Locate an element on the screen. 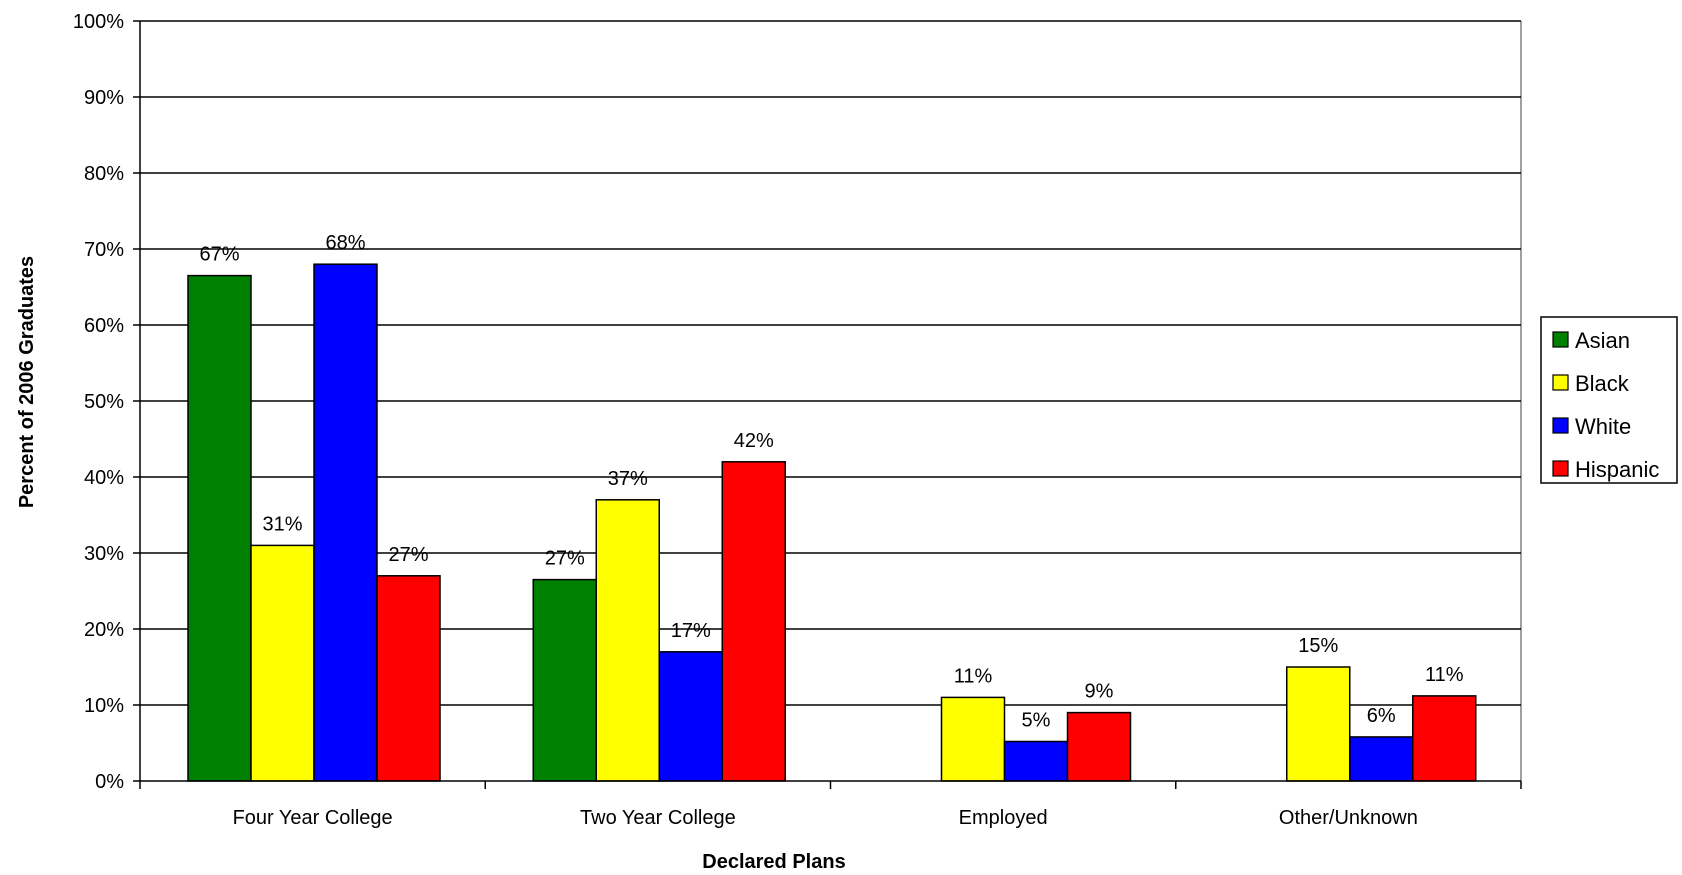  y-tick-label: 70% is located at coordinates (104, 250).